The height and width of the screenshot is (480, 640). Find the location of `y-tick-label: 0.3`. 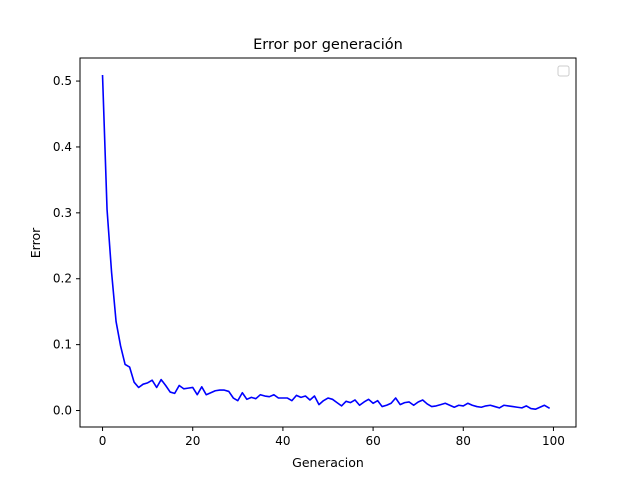

y-tick-label: 0.3 is located at coordinates (62, 213).